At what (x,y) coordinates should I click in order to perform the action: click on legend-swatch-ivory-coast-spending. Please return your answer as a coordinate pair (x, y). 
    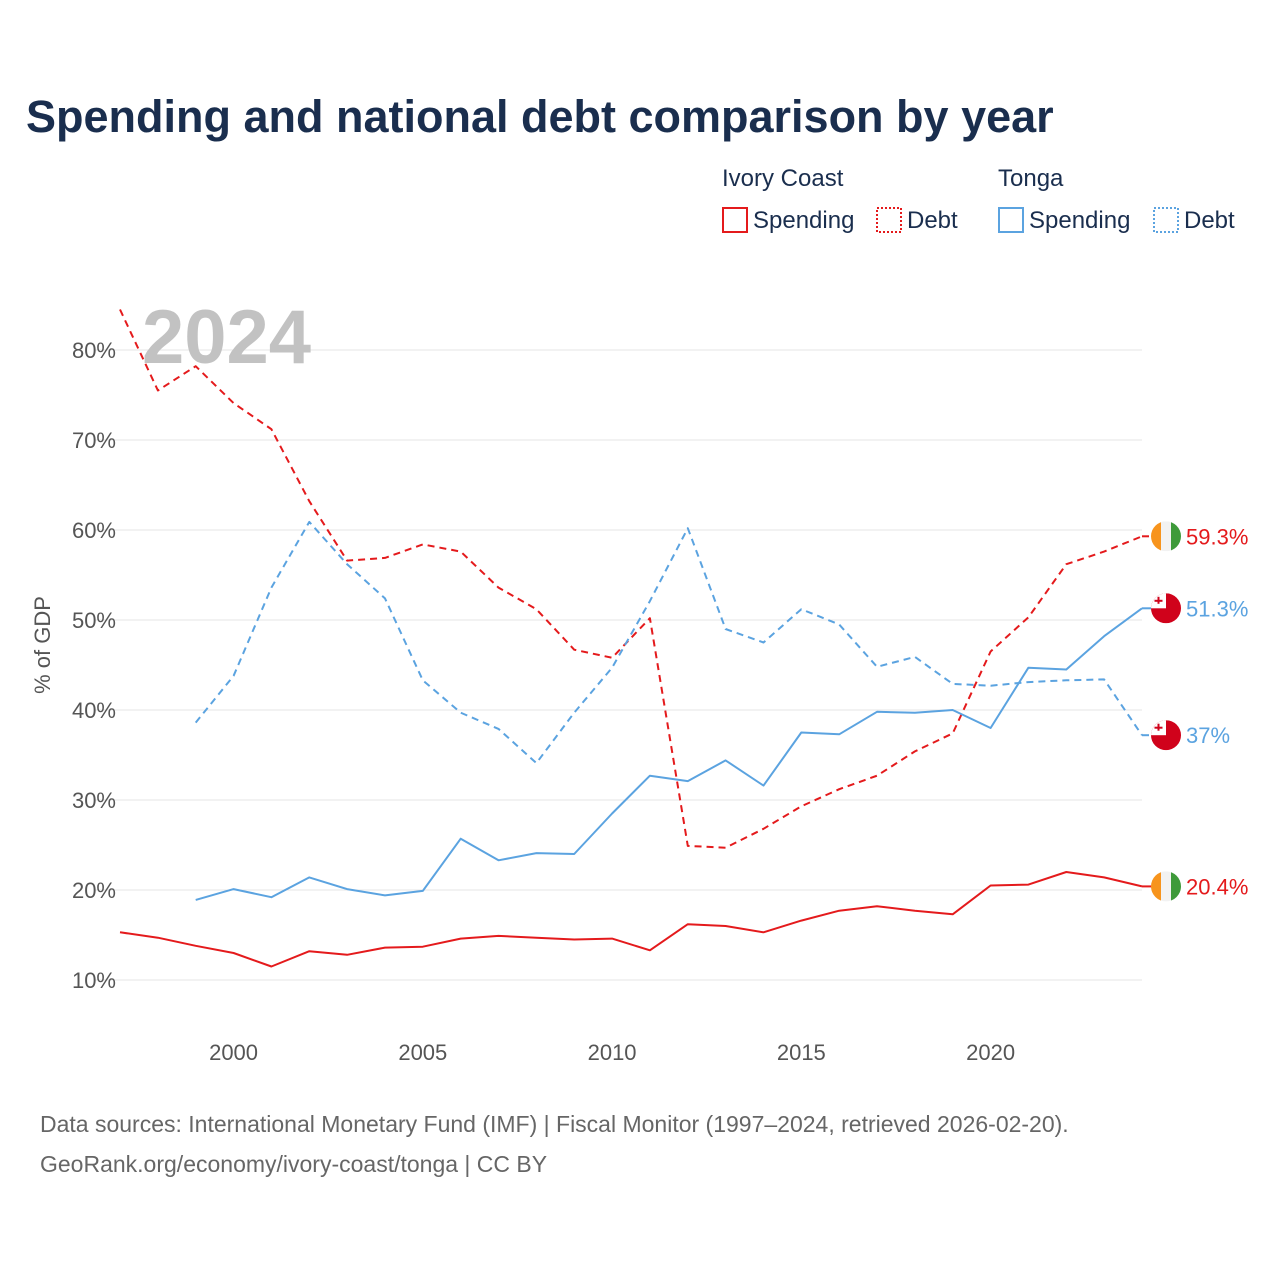
    Looking at the image, I should click on (735, 220).